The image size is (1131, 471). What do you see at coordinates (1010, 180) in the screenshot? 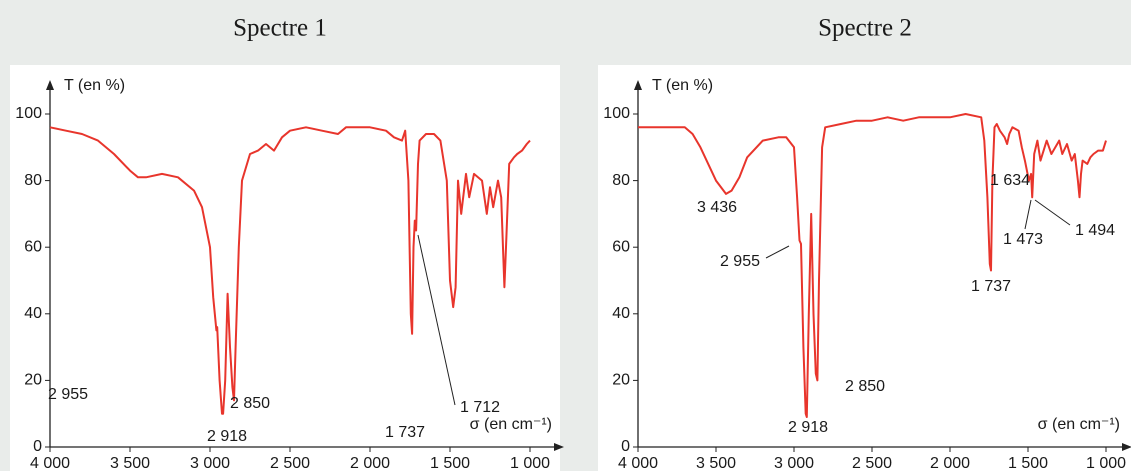
I see `peak-label: 1 634` at bounding box center [1010, 180].